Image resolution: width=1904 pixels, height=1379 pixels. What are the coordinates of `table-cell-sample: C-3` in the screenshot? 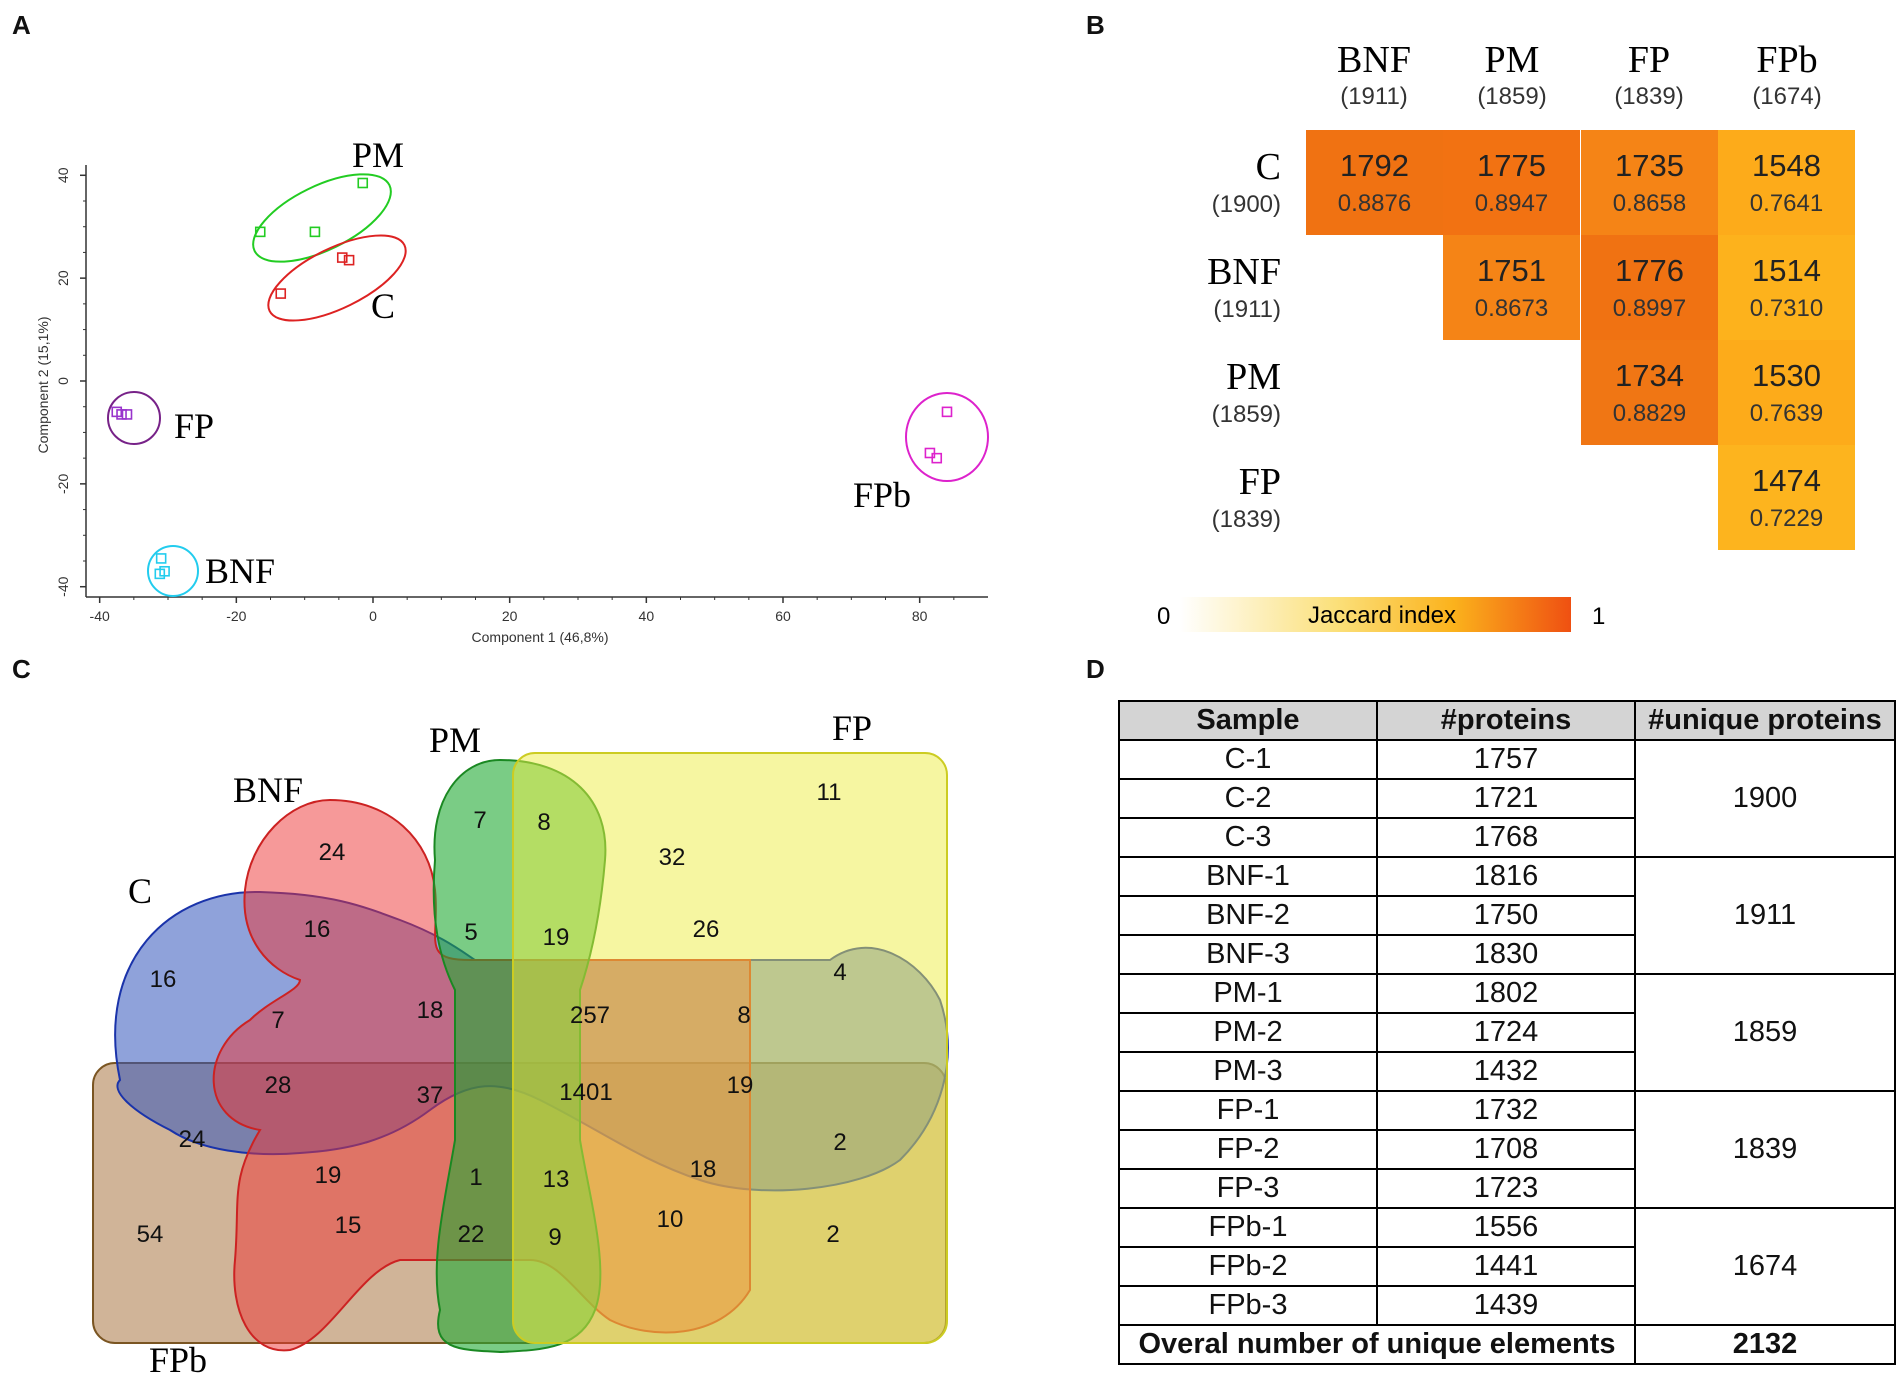 It's located at (1248, 837).